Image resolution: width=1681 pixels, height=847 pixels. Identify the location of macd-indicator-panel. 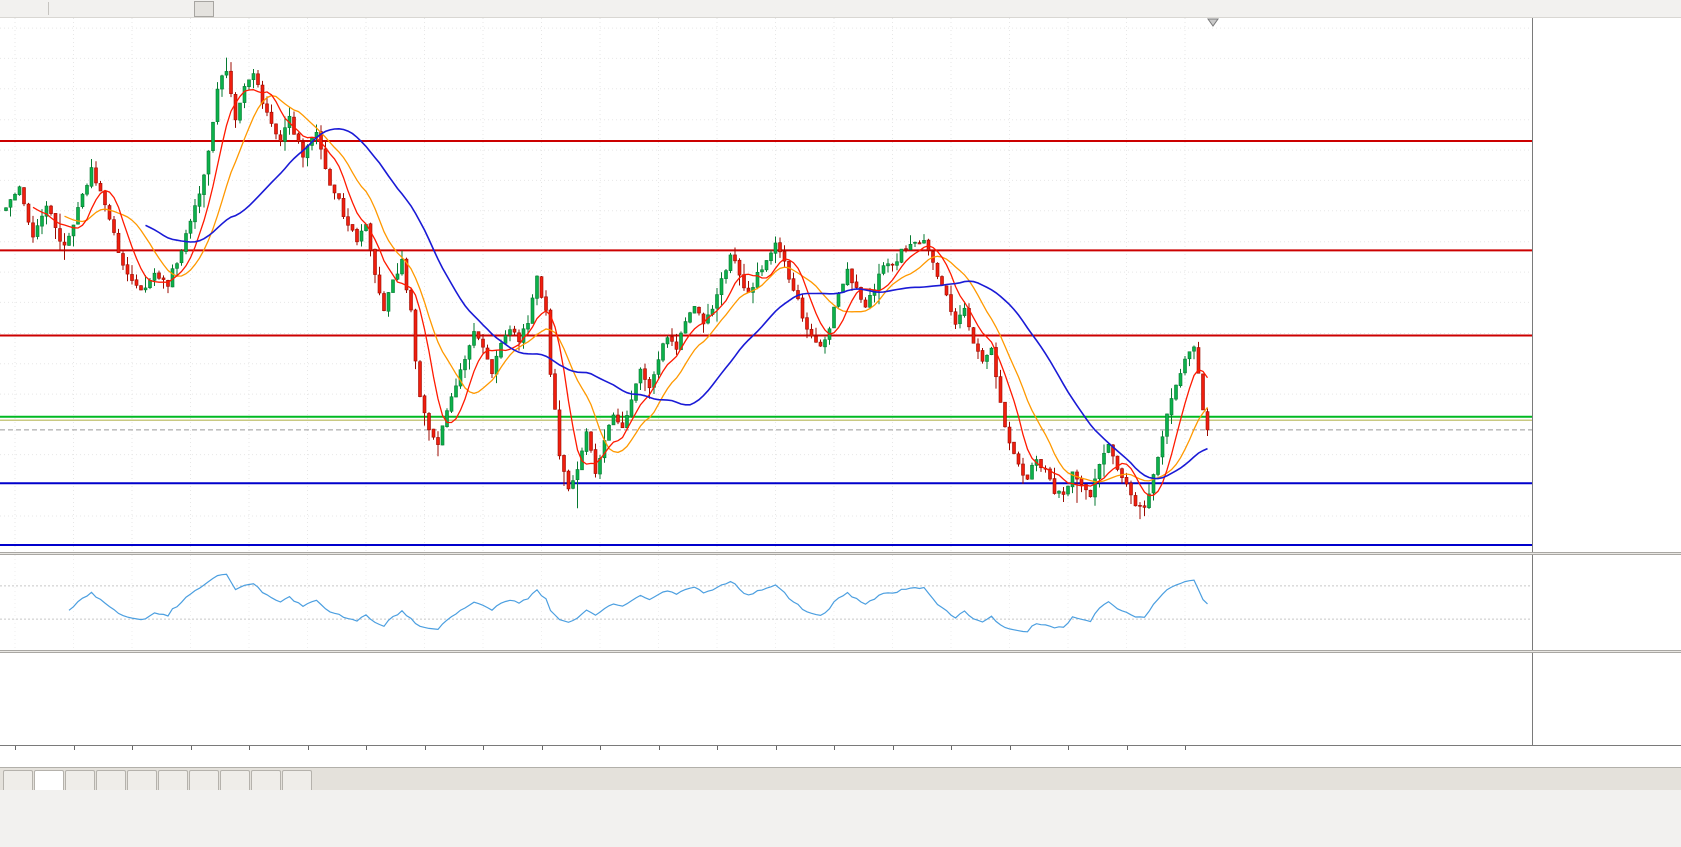
(766, 699).